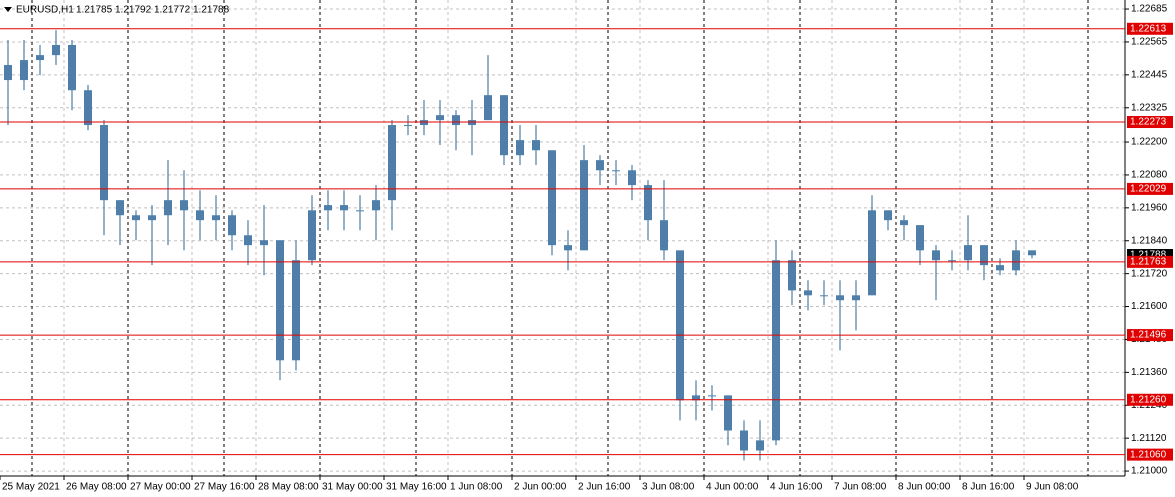 This screenshot has width=1175, height=497. I want to click on y-tick-label: 1.21600, so click(1149, 306).